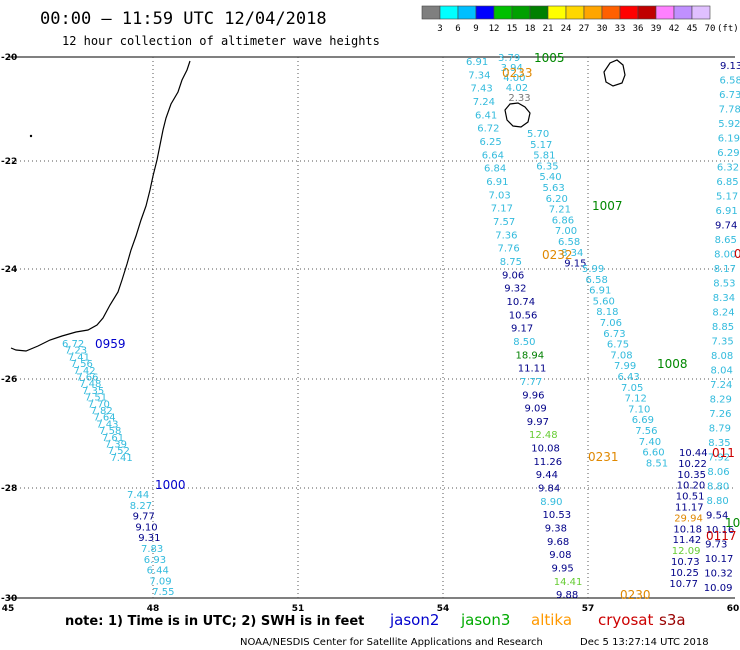 The height and width of the screenshot is (650, 740). What do you see at coordinates (569, 242) in the screenshot?
I see `wave-height-value: 6.58` at bounding box center [569, 242].